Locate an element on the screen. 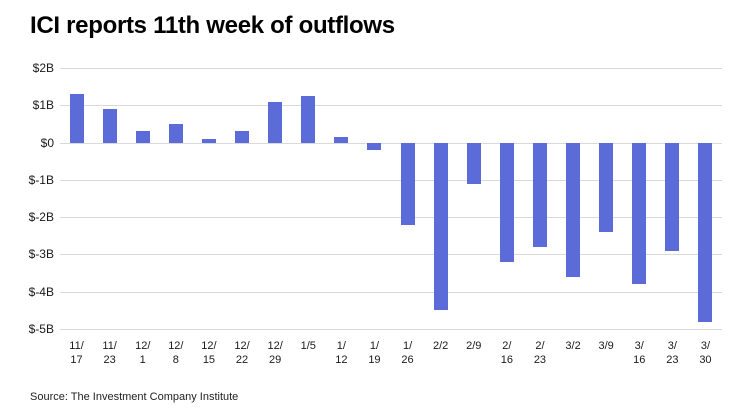 The image size is (740, 416). y-axis-tick-label: $1B is located at coordinates (43, 105).